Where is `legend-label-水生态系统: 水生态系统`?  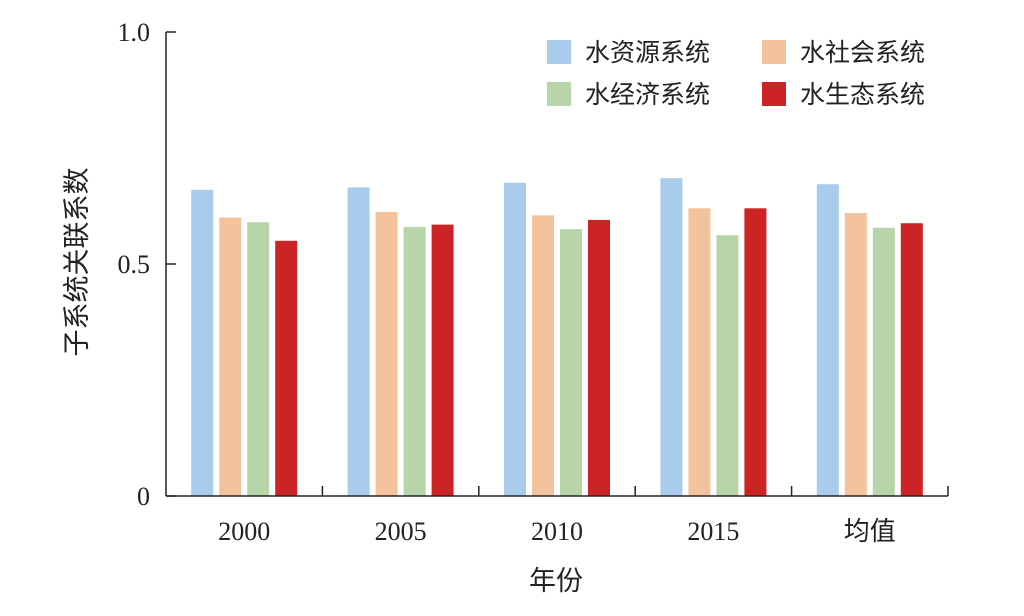
legend-label-水生态系统: 水生态系统 is located at coordinates (862, 94).